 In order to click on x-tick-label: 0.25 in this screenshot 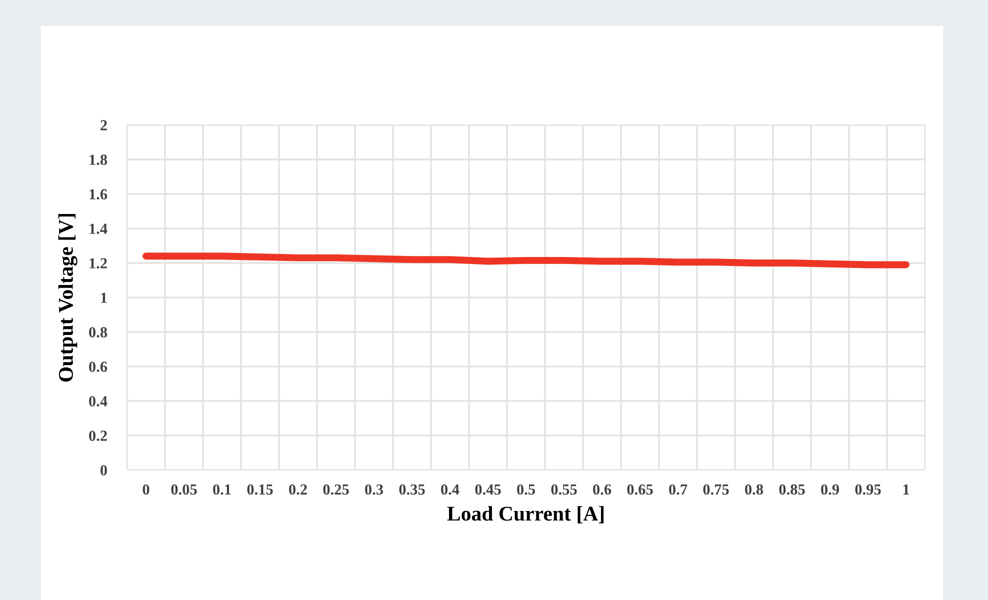, I will do `click(336, 489)`.